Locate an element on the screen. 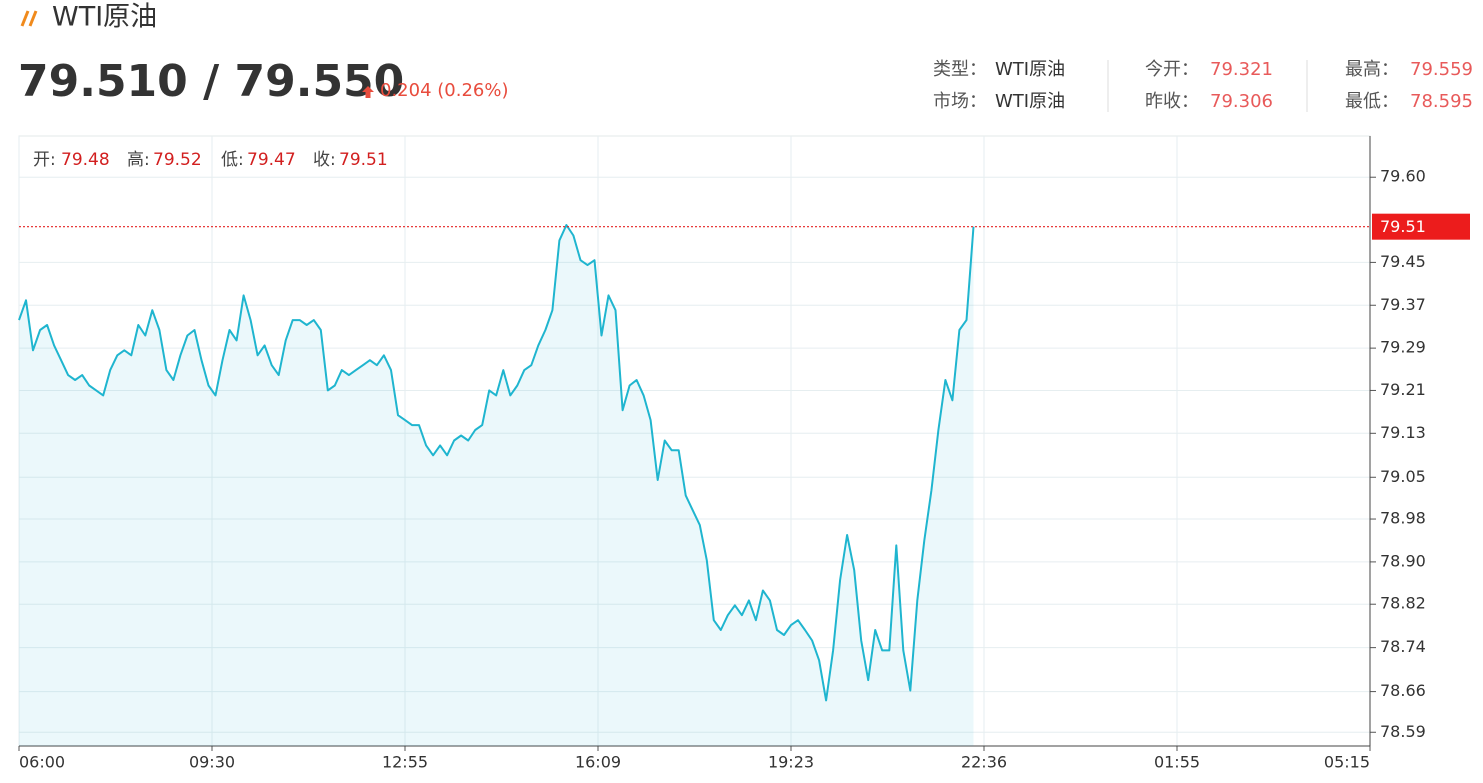 The width and height of the screenshot is (1483, 783). y-tick-label: 79.29 is located at coordinates (1403, 347).